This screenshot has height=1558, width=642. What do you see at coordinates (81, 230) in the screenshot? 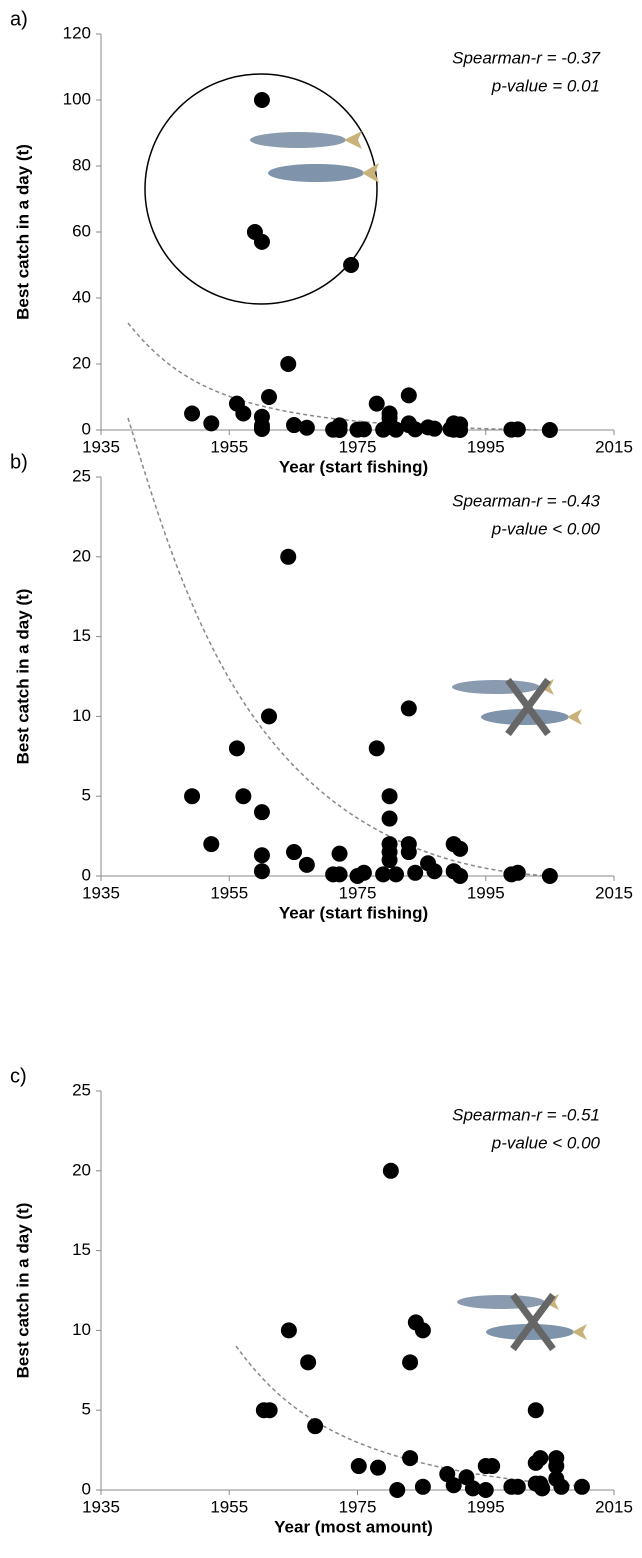
I see `y-tick-label: 60` at bounding box center [81, 230].